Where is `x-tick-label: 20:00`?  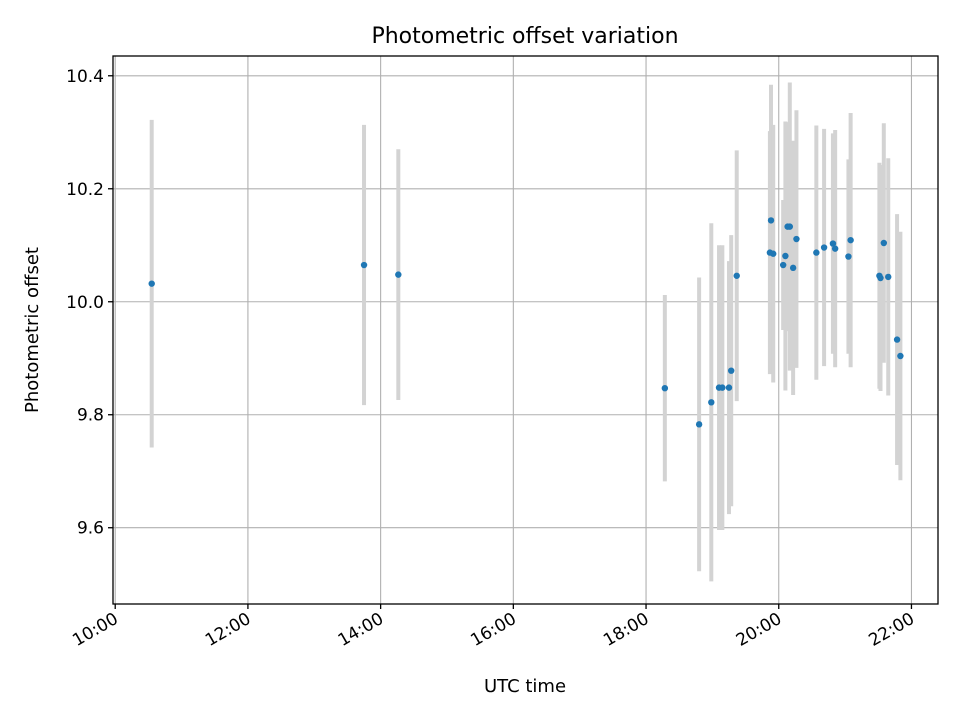 x-tick-label: 20:00 is located at coordinates (759, 630).